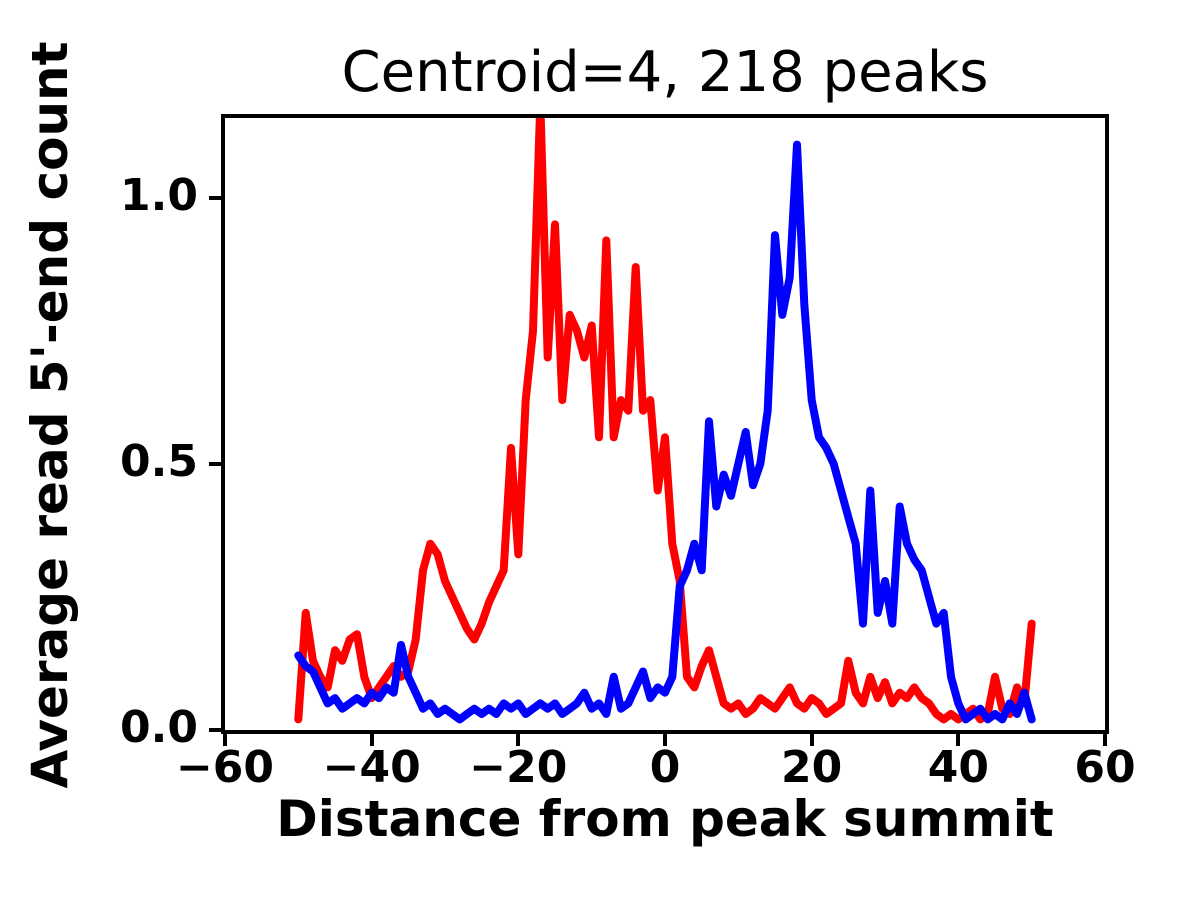  Describe the element at coordinates (665, 72) in the screenshot. I see `chart-title: Centroid=4, 218 peaks` at that location.